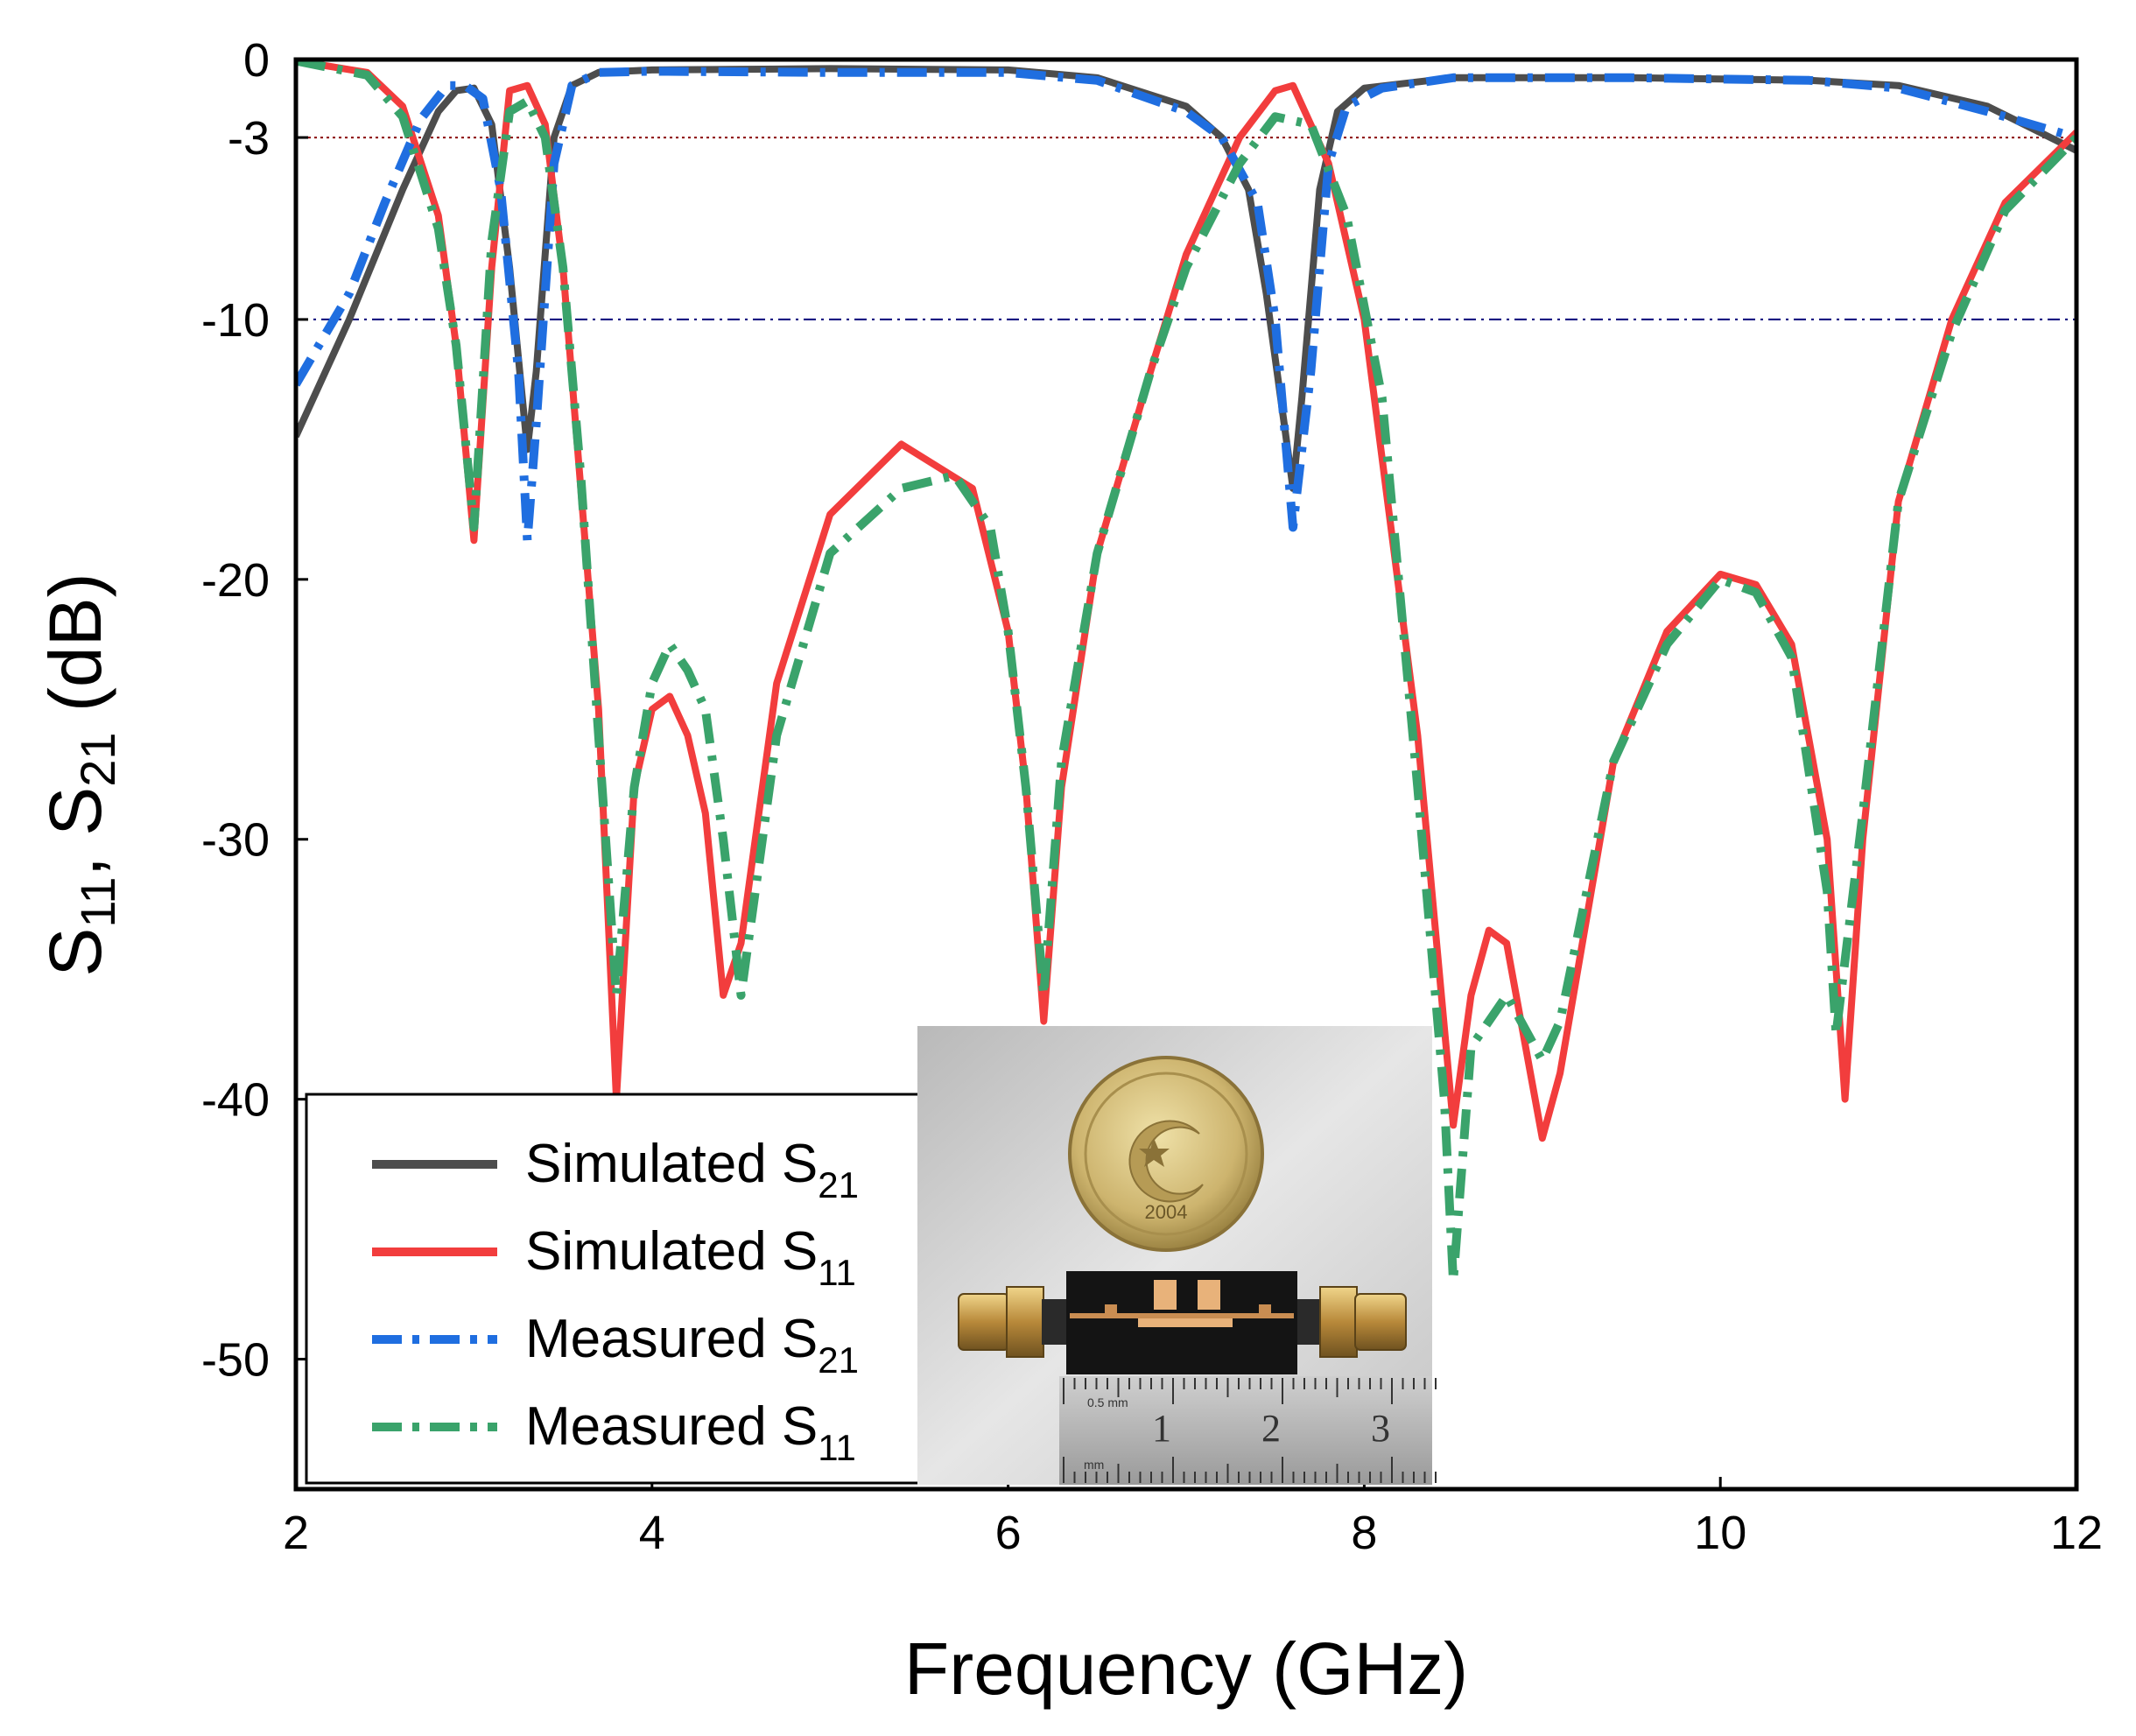 Image resolution: width=2136 pixels, height=1736 pixels. I want to click on y-axis-title: S11, S21 (dB), so click(79, 774).